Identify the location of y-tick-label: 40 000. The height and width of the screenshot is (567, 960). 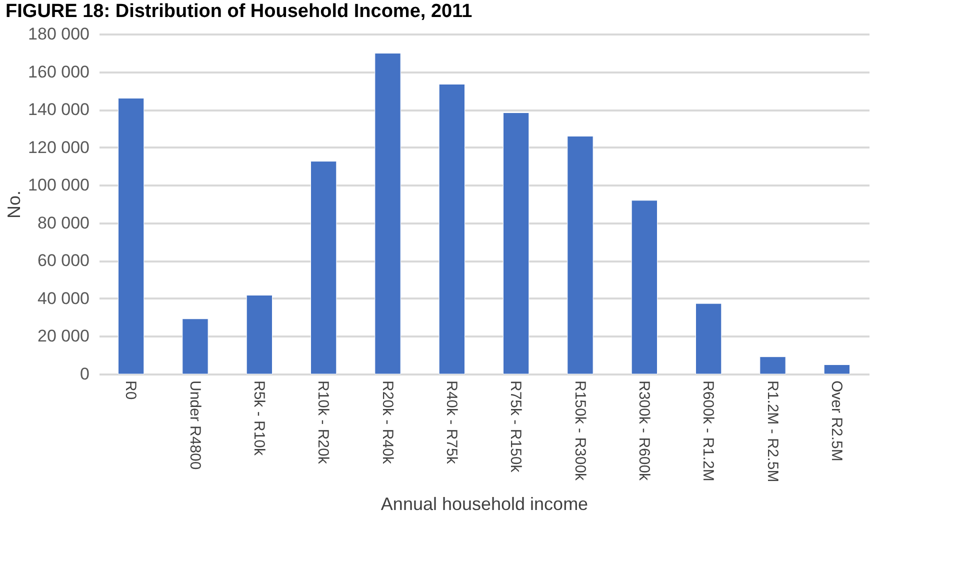
(64, 298).